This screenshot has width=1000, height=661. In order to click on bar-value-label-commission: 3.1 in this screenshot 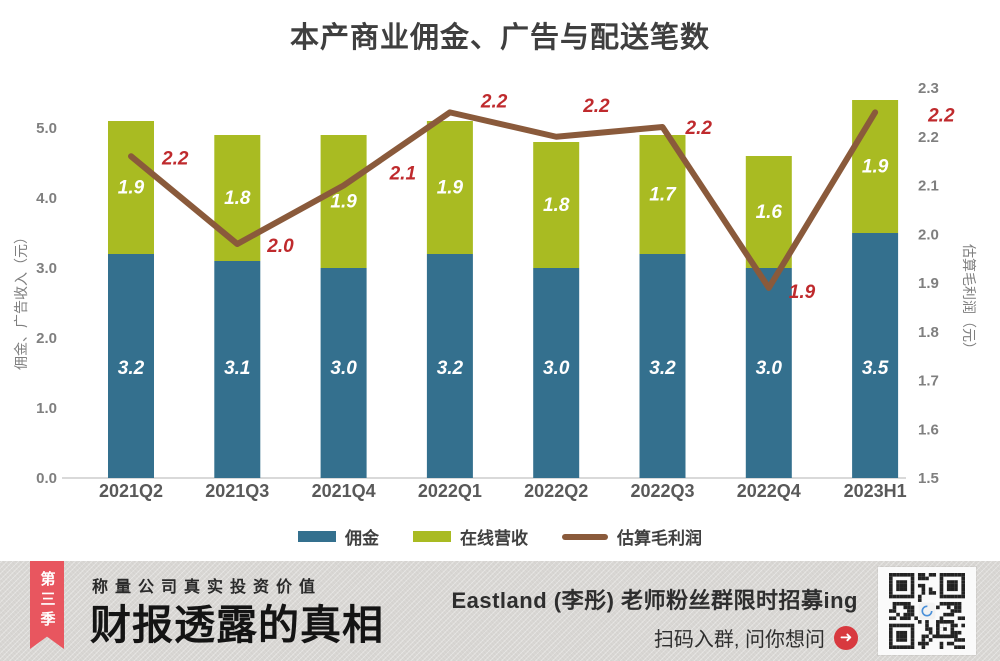, I will do `click(237, 368)`.